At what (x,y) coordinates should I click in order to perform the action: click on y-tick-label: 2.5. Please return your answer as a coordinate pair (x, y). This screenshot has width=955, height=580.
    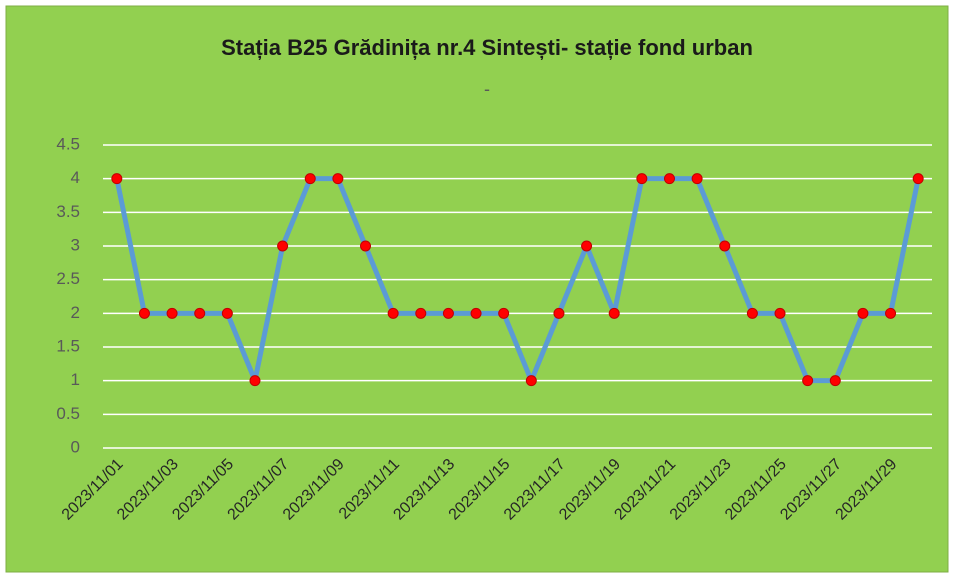
    Looking at the image, I should click on (68, 278).